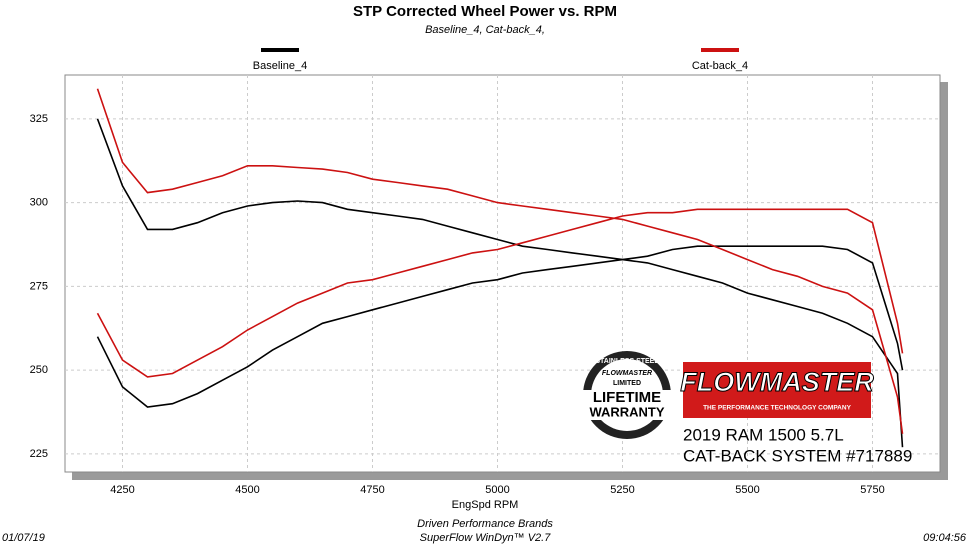 Image resolution: width=970 pixels, height=551 pixels. I want to click on badge-warranty: WARRANTY, so click(626, 411).